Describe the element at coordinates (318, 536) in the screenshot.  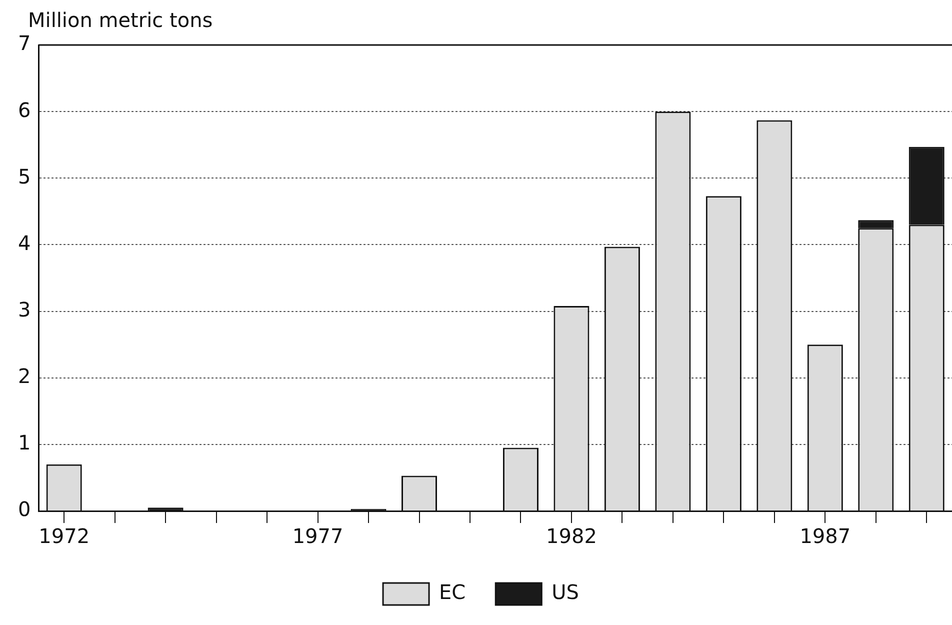
I see `x-tick-label: 1977` at that location.